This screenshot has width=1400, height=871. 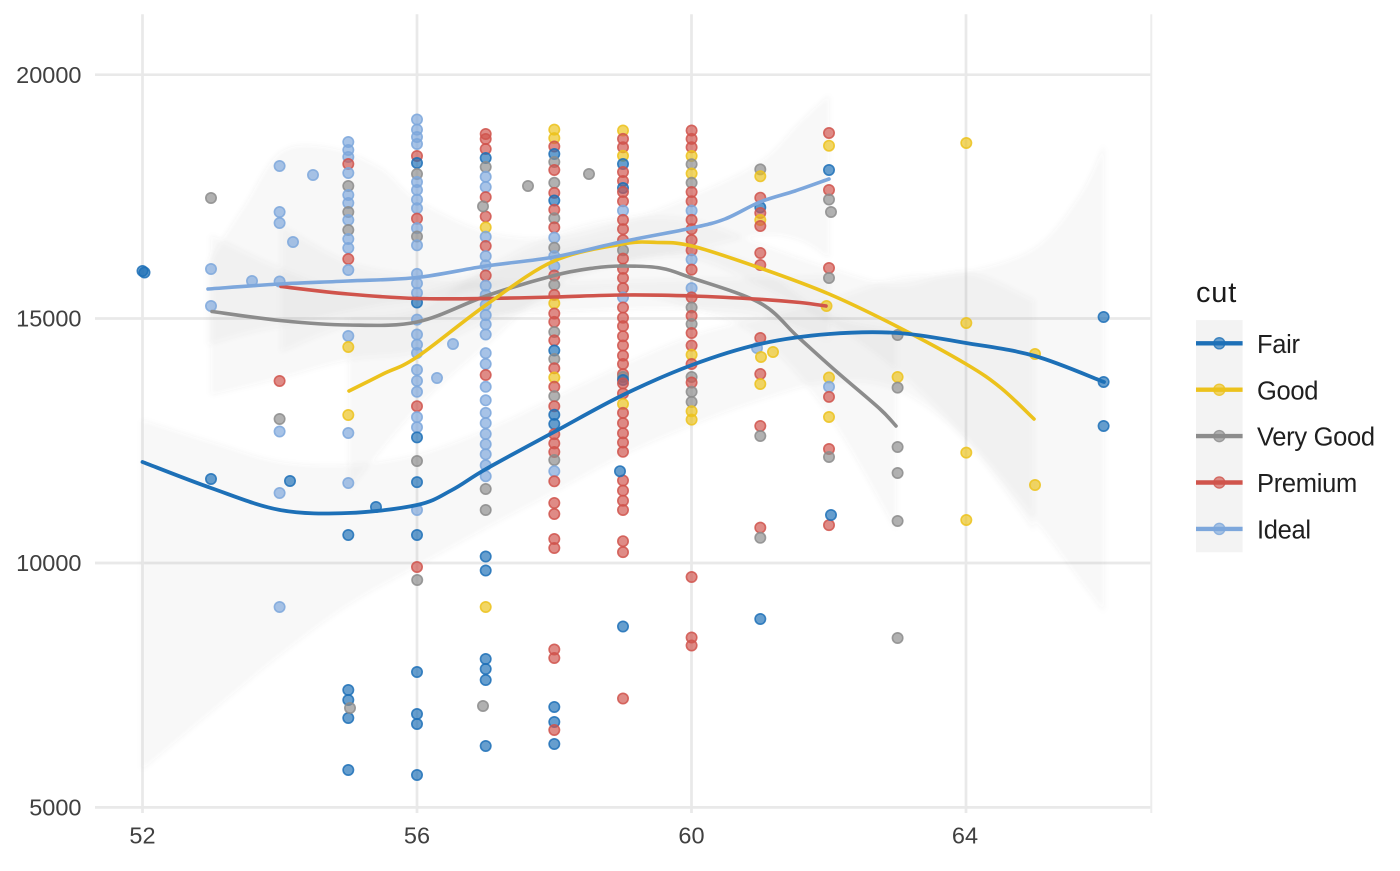 What do you see at coordinates (48, 319) in the screenshot?
I see `svg-text: 15000` at bounding box center [48, 319].